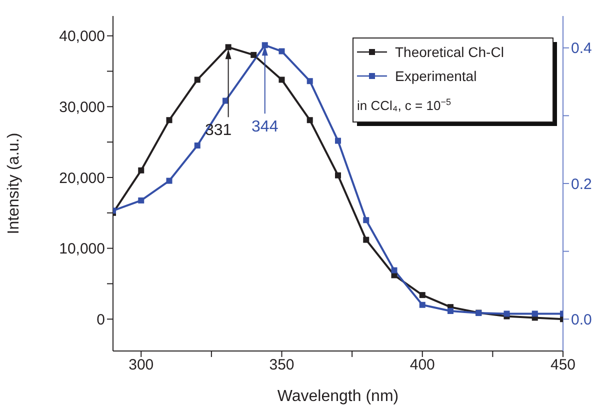 The height and width of the screenshot is (407, 605). I want to click on y-tick-label: 10,000, so click(82, 249).